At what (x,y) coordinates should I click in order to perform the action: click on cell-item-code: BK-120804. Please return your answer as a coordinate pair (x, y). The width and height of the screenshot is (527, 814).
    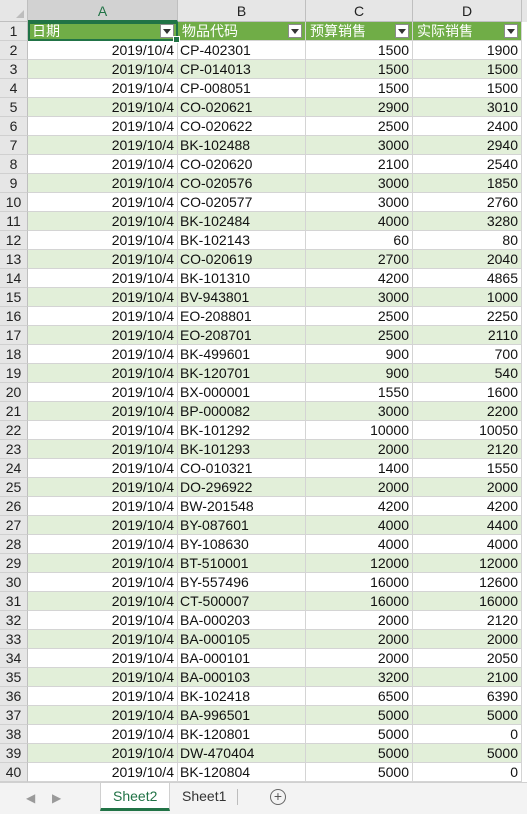
    Looking at the image, I should click on (242, 772).